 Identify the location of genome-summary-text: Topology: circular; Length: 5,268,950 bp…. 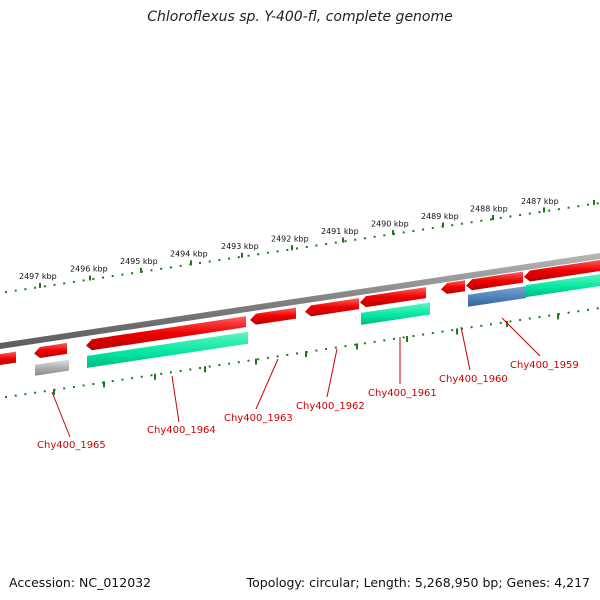
(418, 582).